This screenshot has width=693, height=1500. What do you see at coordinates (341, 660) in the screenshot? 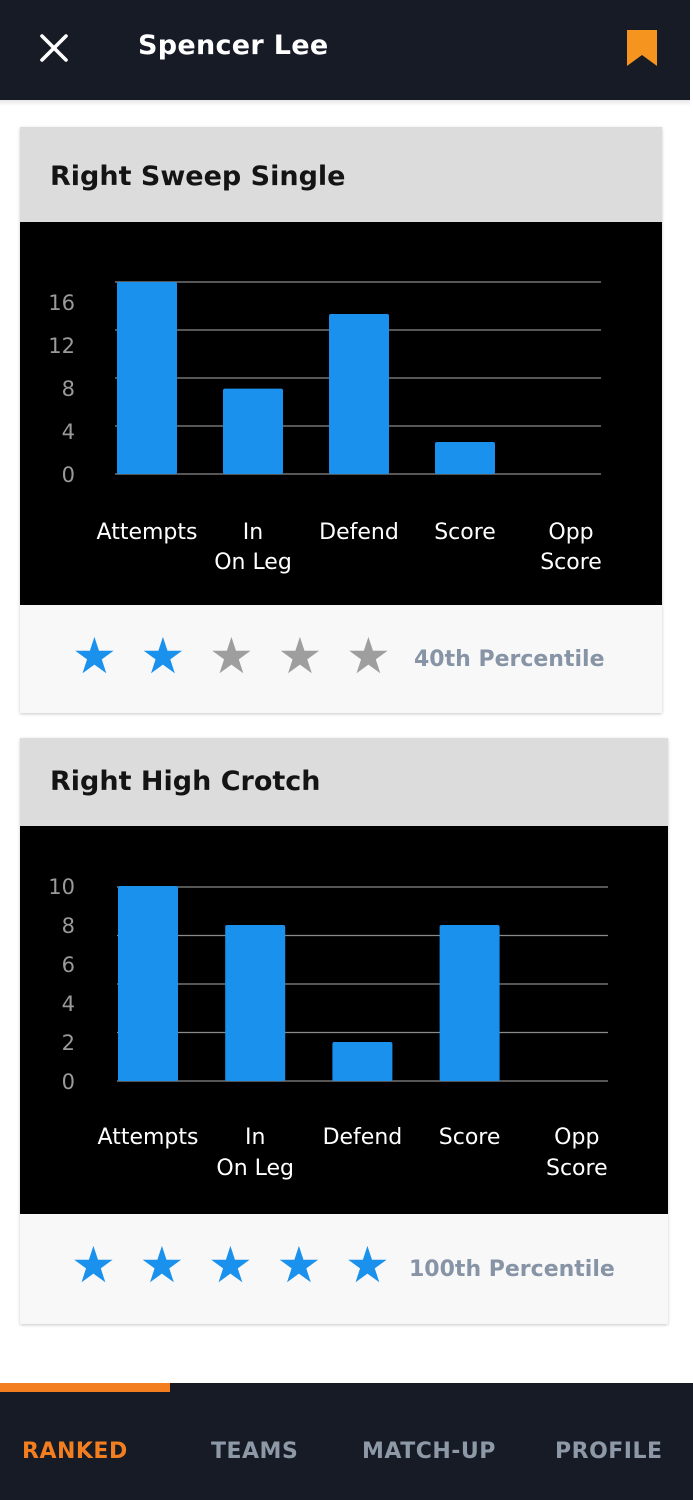
I see `rating-row: 40th Percentile ★ ★ ★ ★ ★` at bounding box center [341, 660].